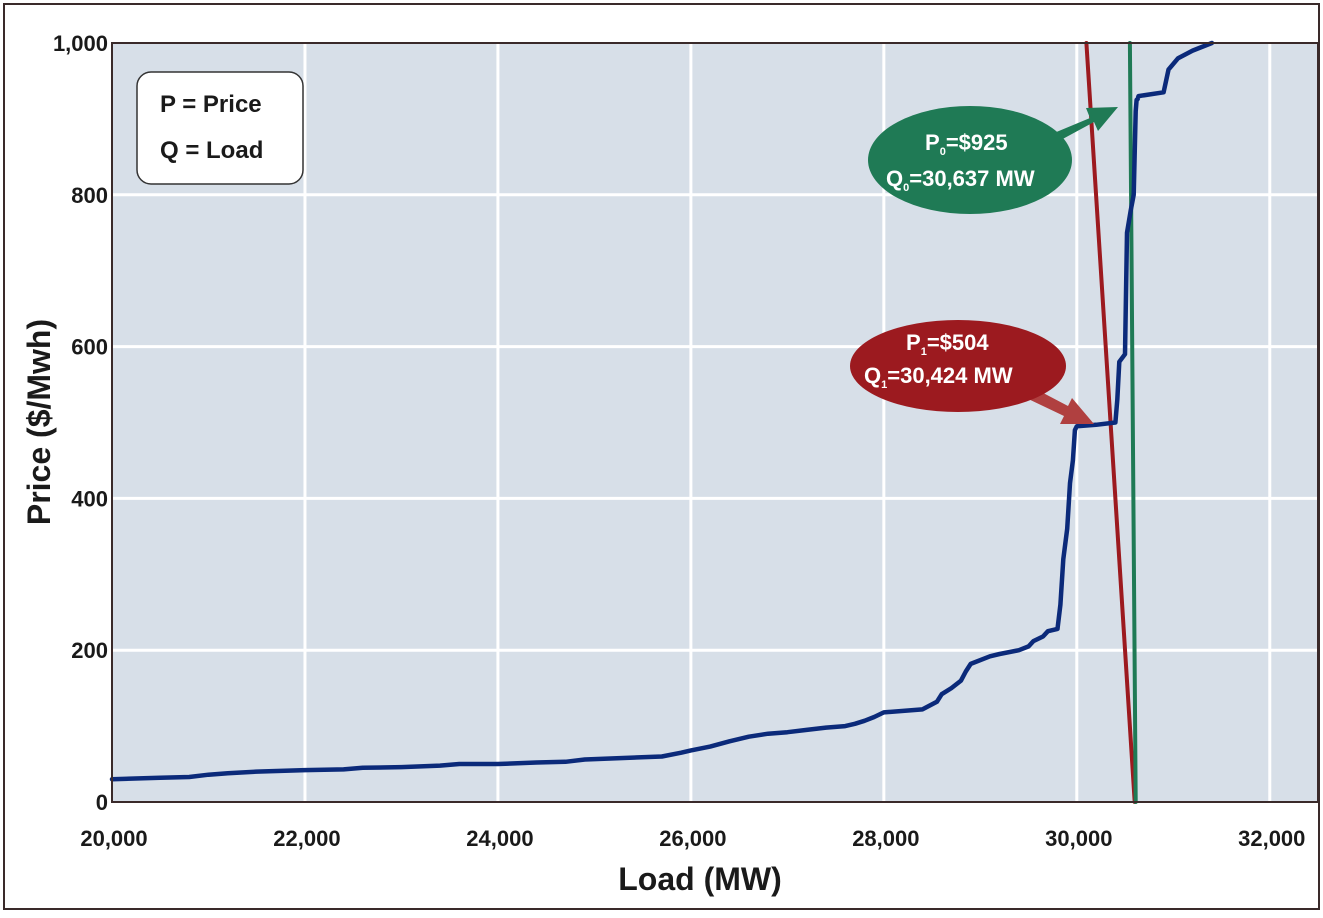  Describe the element at coordinates (89, 498) in the screenshot. I see `y-tick-label: 400` at that location.